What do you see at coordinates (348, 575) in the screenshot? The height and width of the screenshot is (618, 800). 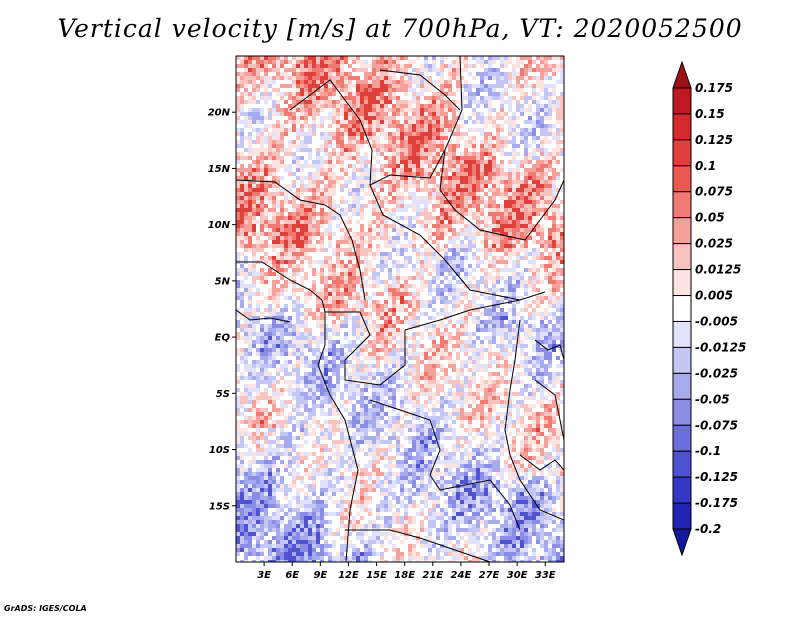 I see `lon-tick-label: 12E` at bounding box center [348, 575].